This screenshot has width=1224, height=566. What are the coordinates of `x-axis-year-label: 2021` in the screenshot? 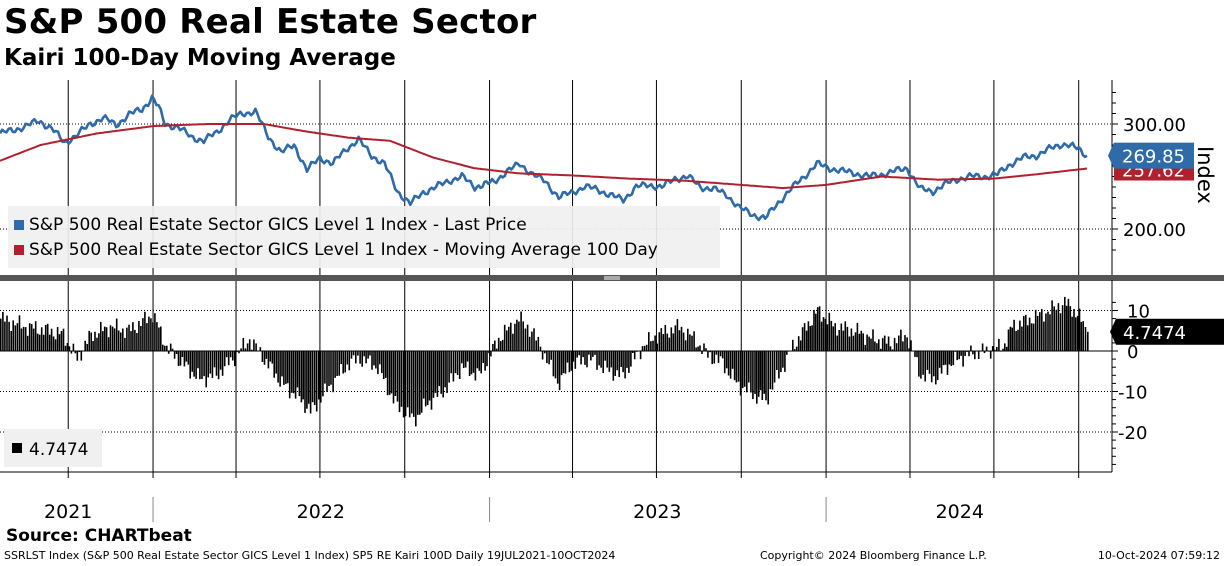 It's located at (68, 512).